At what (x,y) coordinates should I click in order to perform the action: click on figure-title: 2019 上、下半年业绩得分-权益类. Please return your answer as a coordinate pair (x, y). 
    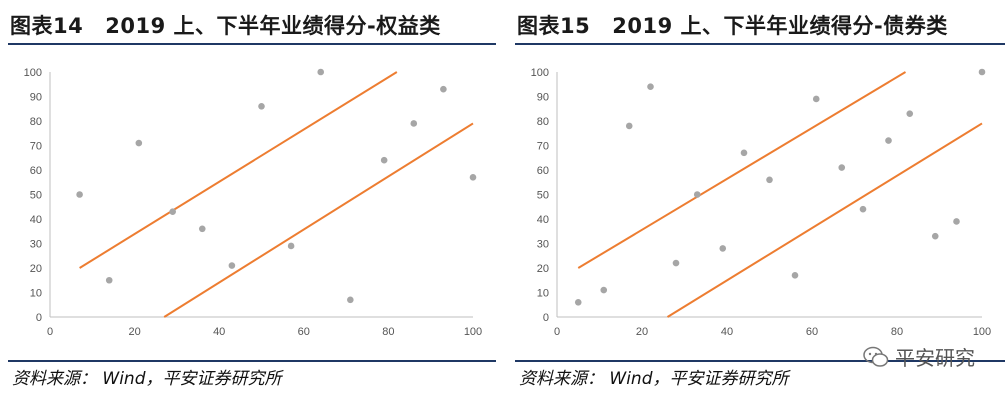
    Looking at the image, I should click on (273, 26).